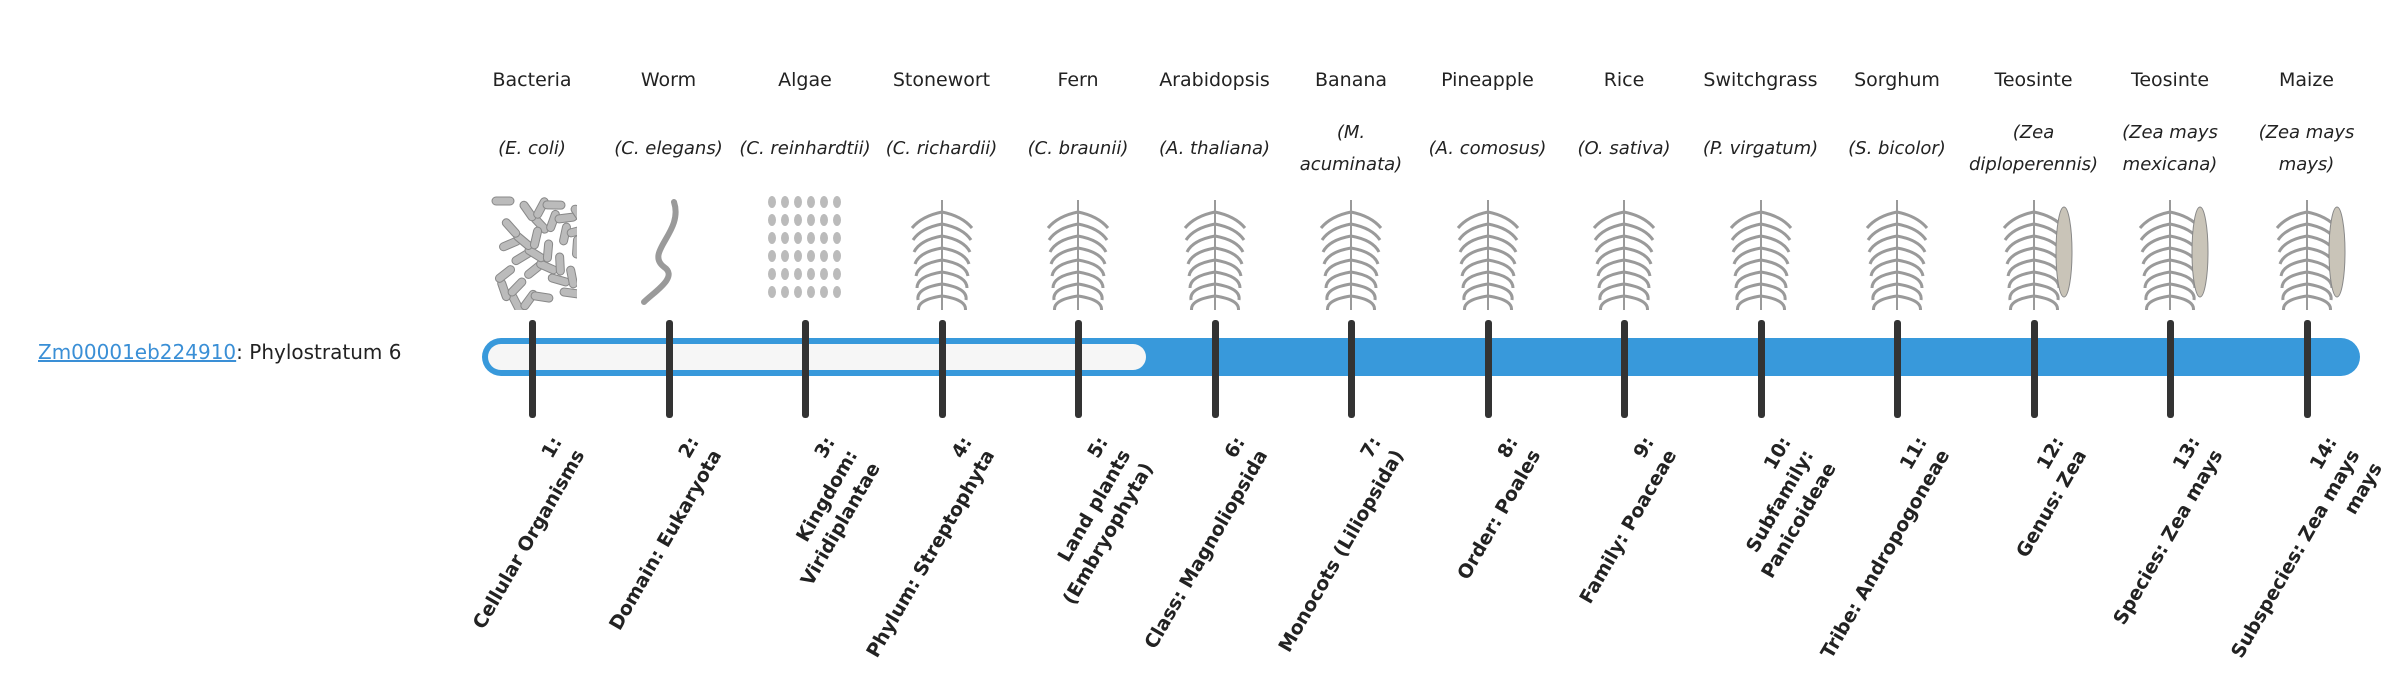 This screenshot has width=2400, height=679. What do you see at coordinates (1761, 252) in the screenshot?
I see `switchgrass-icon` at bounding box center [1761, 252].